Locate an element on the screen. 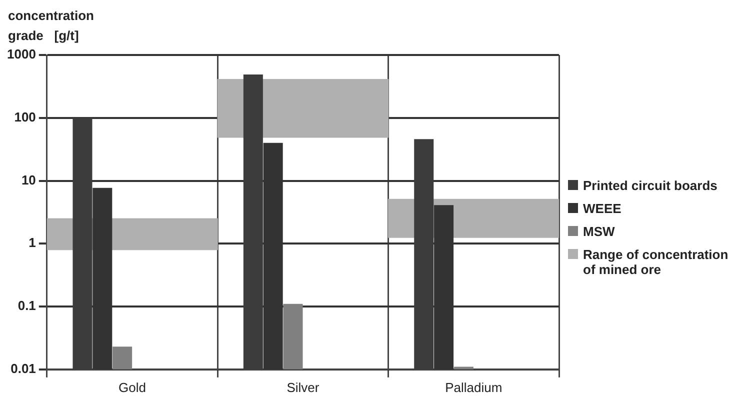  y-axis-title: concentration grade [g/t] is located at coordinates (51, 25).